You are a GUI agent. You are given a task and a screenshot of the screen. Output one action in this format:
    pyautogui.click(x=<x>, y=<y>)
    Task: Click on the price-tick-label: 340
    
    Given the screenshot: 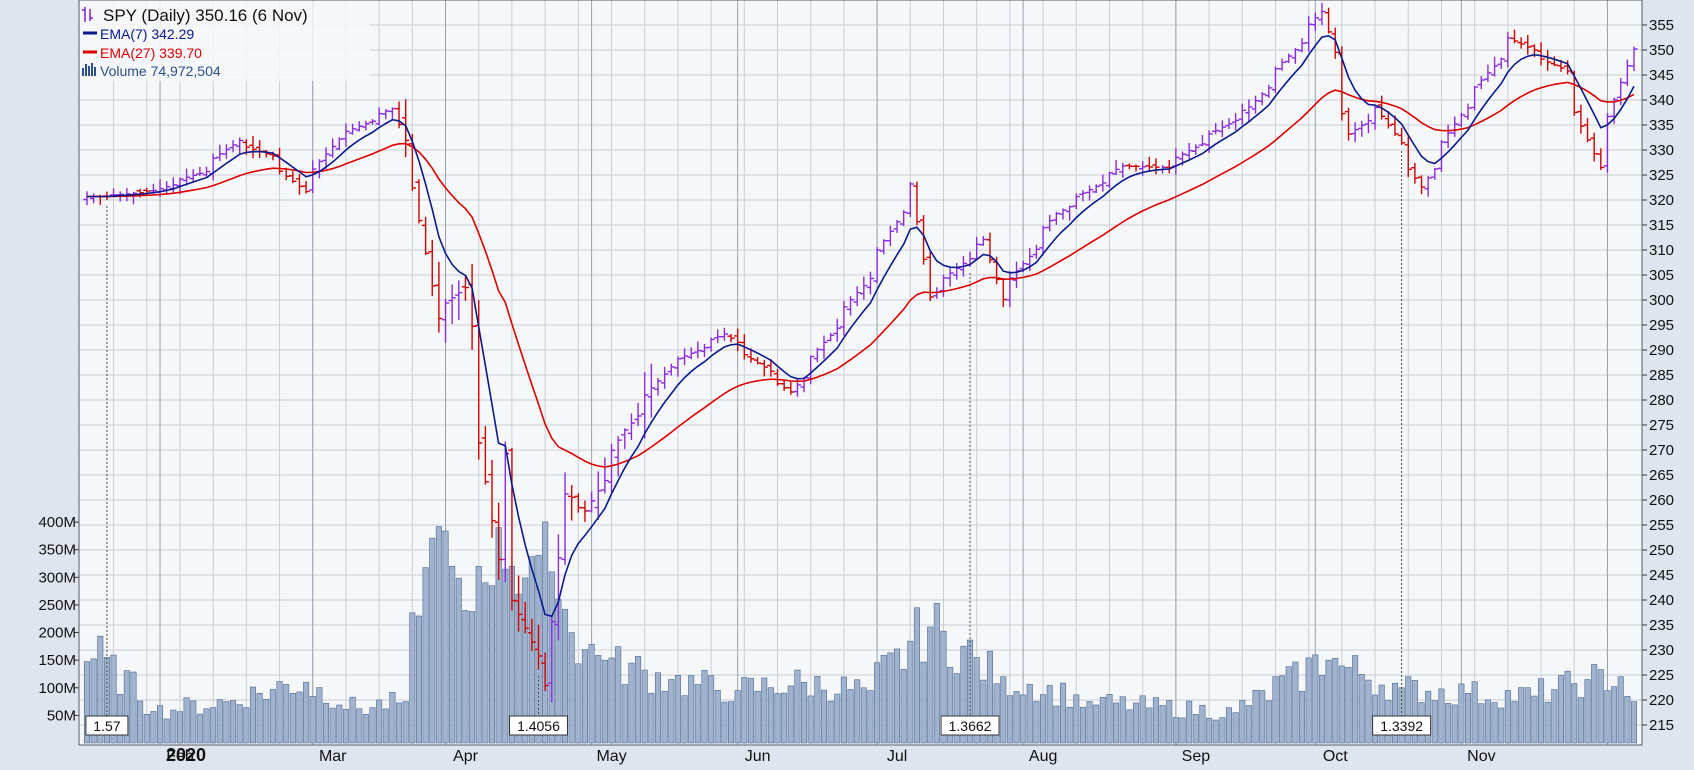 What is the action you would take?
    pyautogui.click(x=1661, y=100)
    